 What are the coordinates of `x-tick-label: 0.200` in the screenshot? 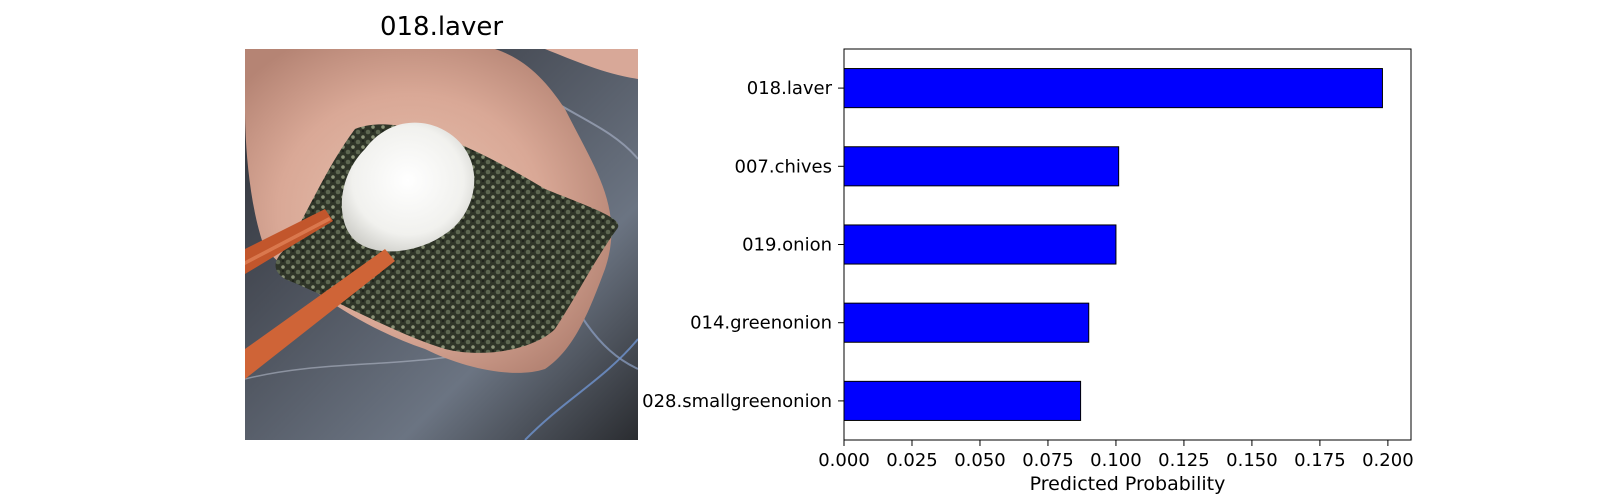 It's located at (1388, 460).